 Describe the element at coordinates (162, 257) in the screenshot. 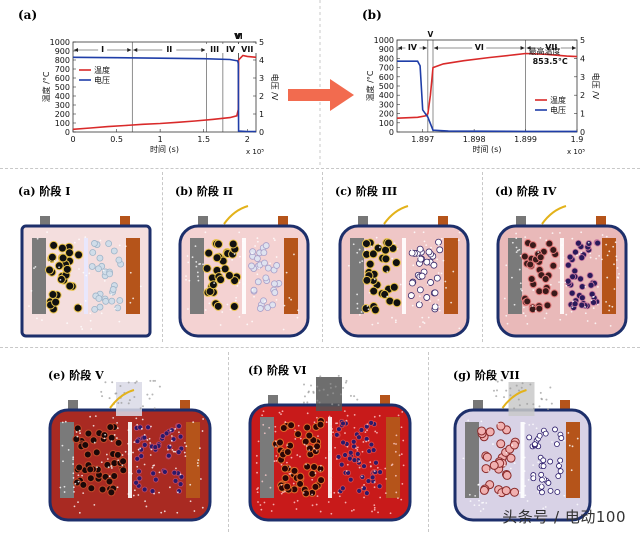

I see `divider-v1` at that location.